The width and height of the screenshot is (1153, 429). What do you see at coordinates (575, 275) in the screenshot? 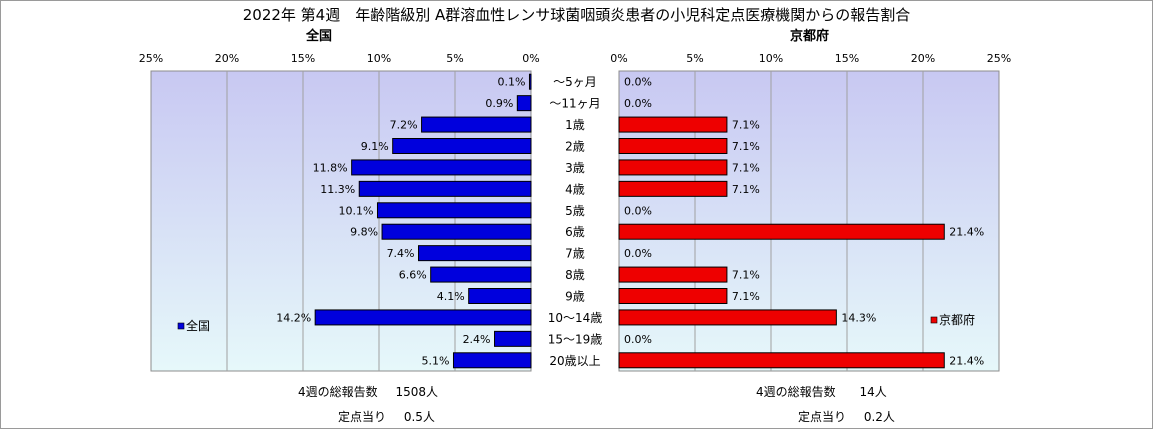
I see `age-category-label: 8歳` at bounding box center [575, 275].